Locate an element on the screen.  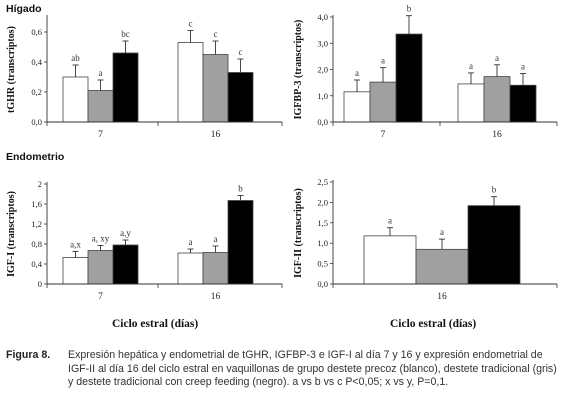
chart-igf2-sig-label-s3-g1: b is located at coordinates (494, 190).